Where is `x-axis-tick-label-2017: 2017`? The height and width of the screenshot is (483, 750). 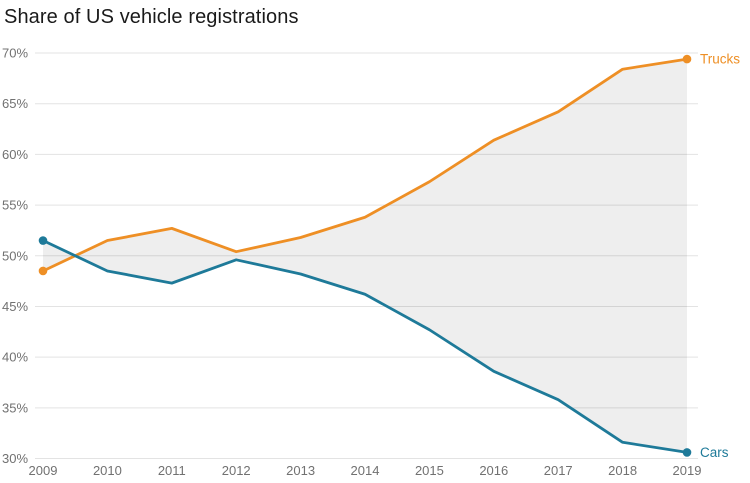 x-axis-tick-label-2017: 2017 is located at coordinates (558, 470).